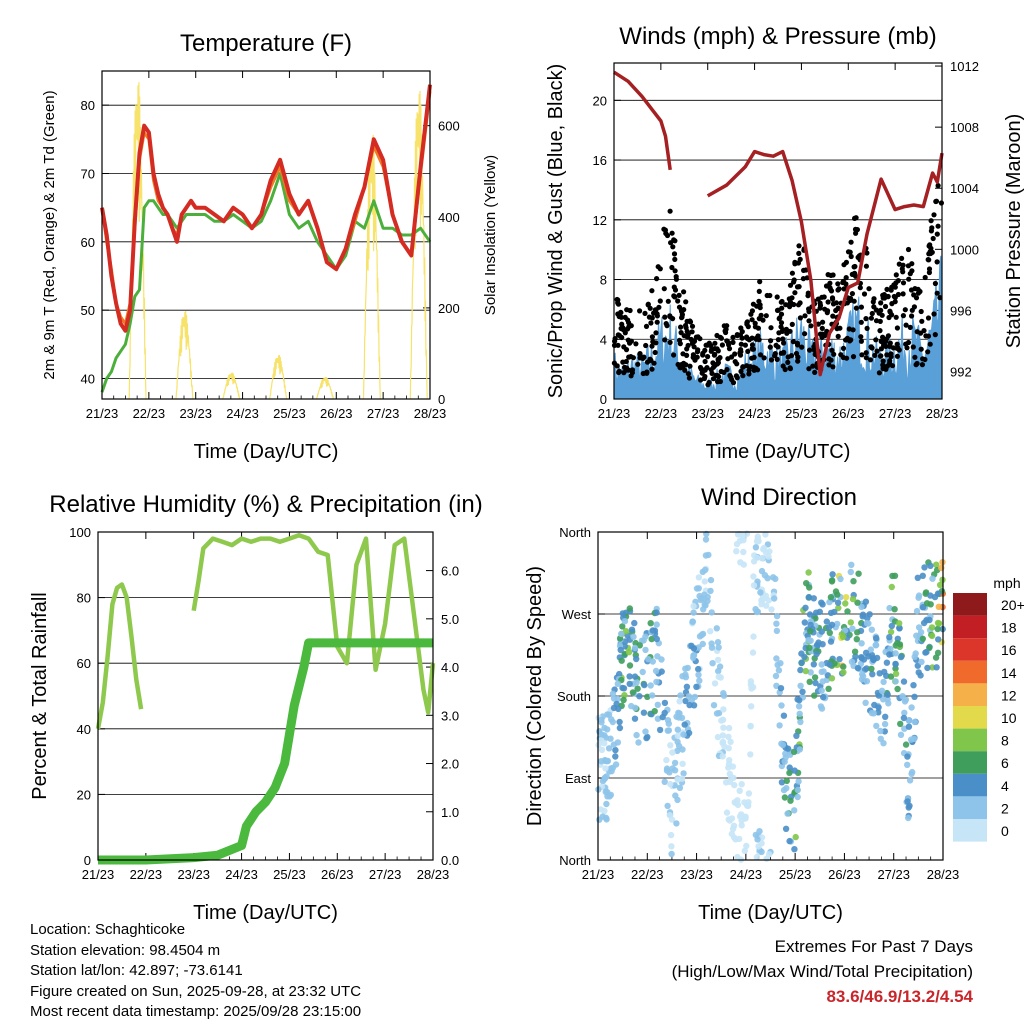 The height and width of the screenshot is (1024, 1024). What do you see at coordinates (450, 860) in the screenshot?
I see `p3-y2tick-label: 0.0` at bounding box center [450, 860].